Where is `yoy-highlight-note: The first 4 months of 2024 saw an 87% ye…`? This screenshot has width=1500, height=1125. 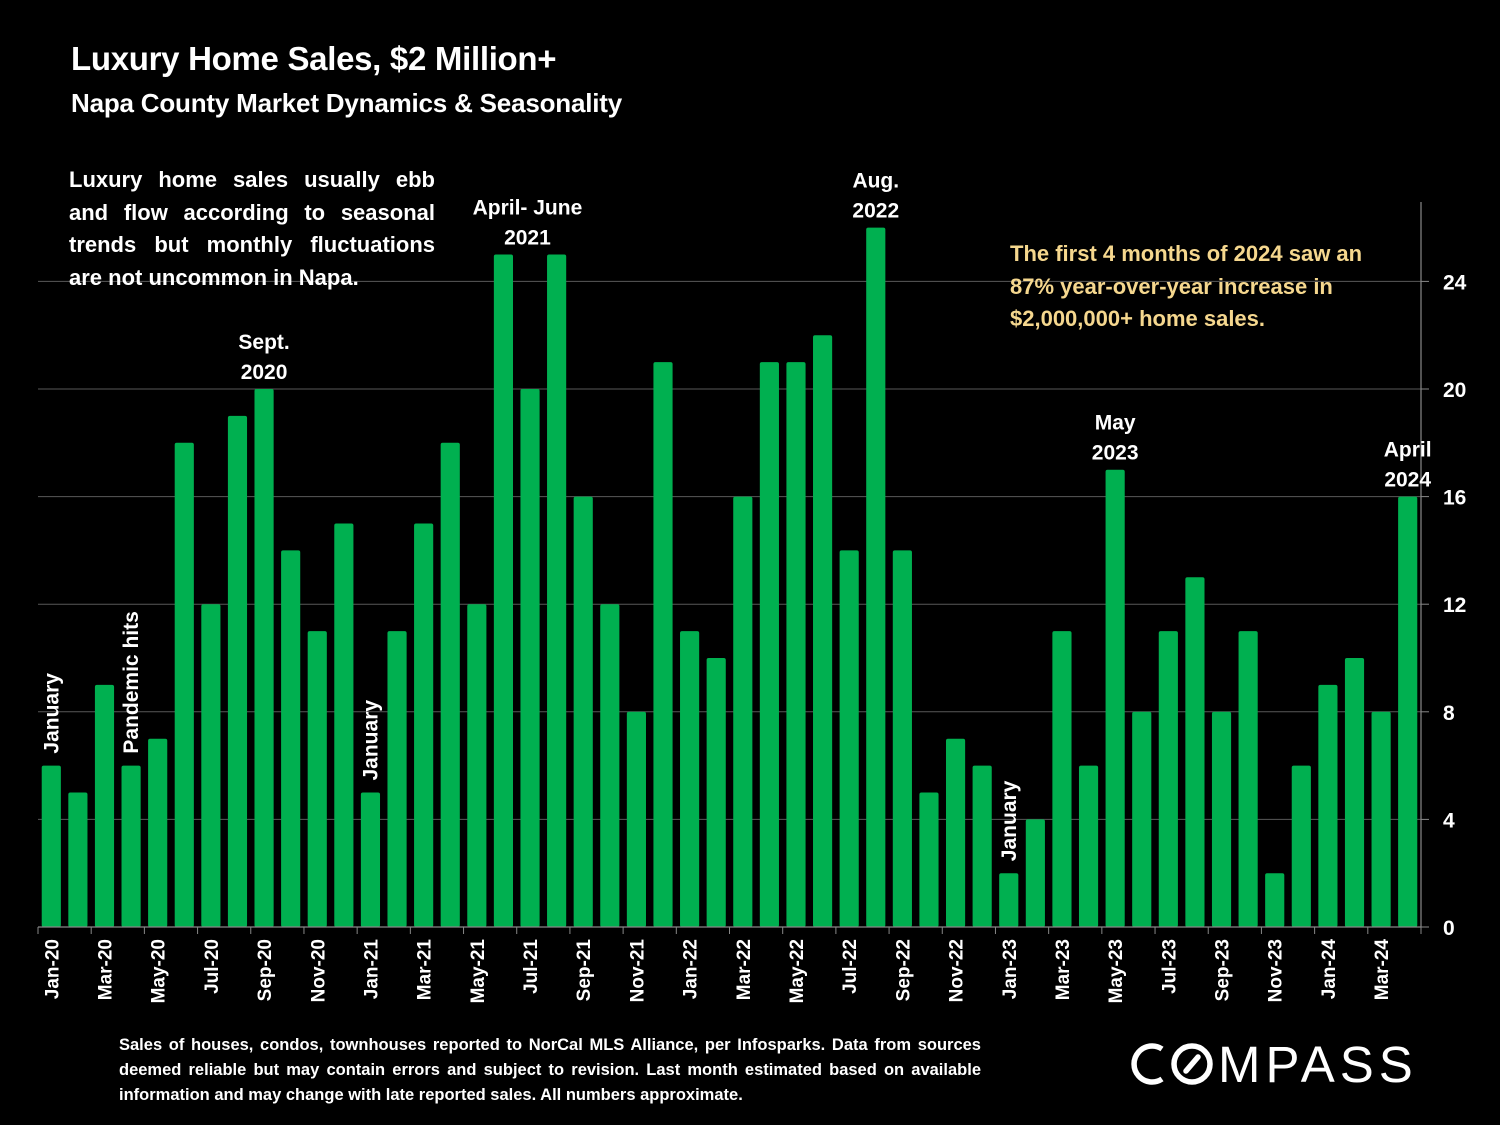 yoy-highlight-note: The first 4 months of 2024 saw an 87% ye… is located at coordinates (1186, 286).